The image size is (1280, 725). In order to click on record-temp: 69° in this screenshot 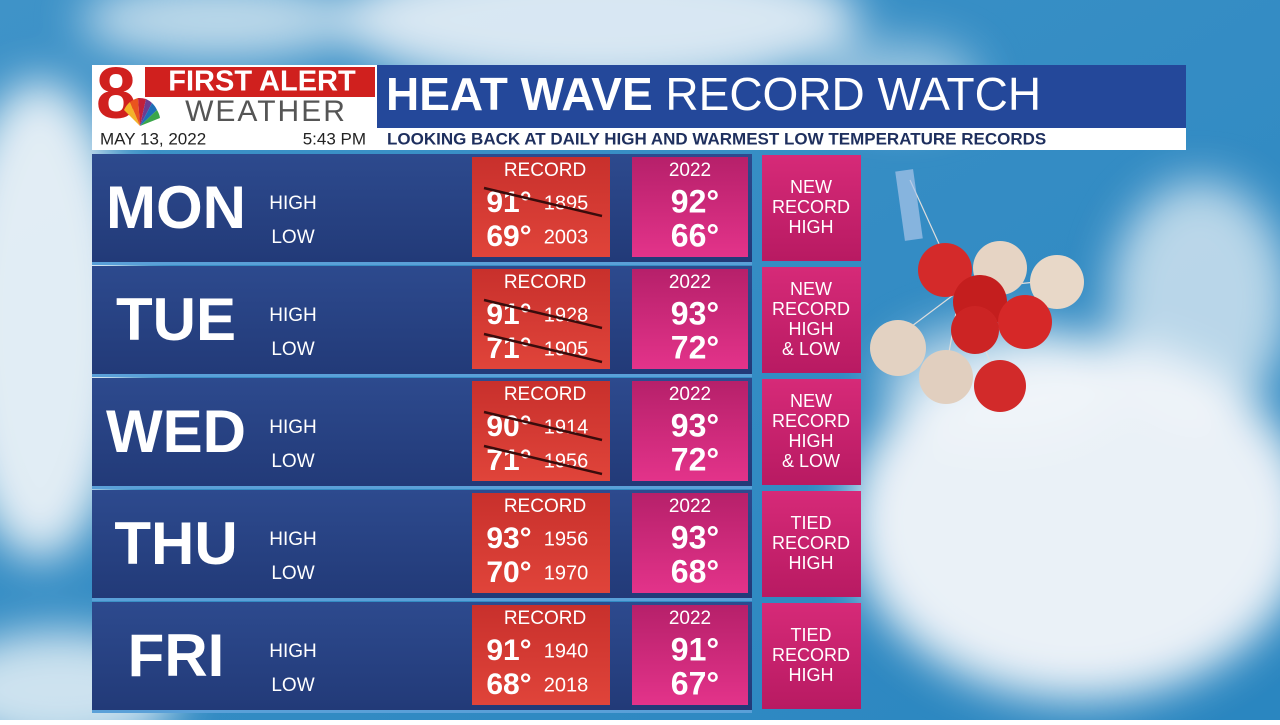, I will do `click(508, 236)`.